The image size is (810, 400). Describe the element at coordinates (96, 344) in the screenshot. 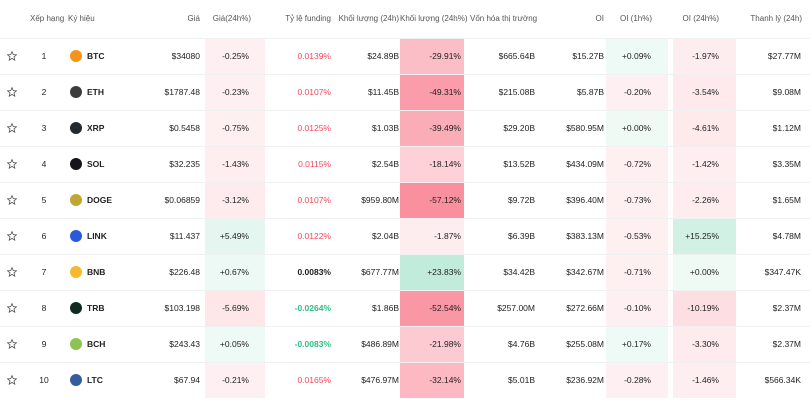

I see `coin-symbol: BCH` at that location.